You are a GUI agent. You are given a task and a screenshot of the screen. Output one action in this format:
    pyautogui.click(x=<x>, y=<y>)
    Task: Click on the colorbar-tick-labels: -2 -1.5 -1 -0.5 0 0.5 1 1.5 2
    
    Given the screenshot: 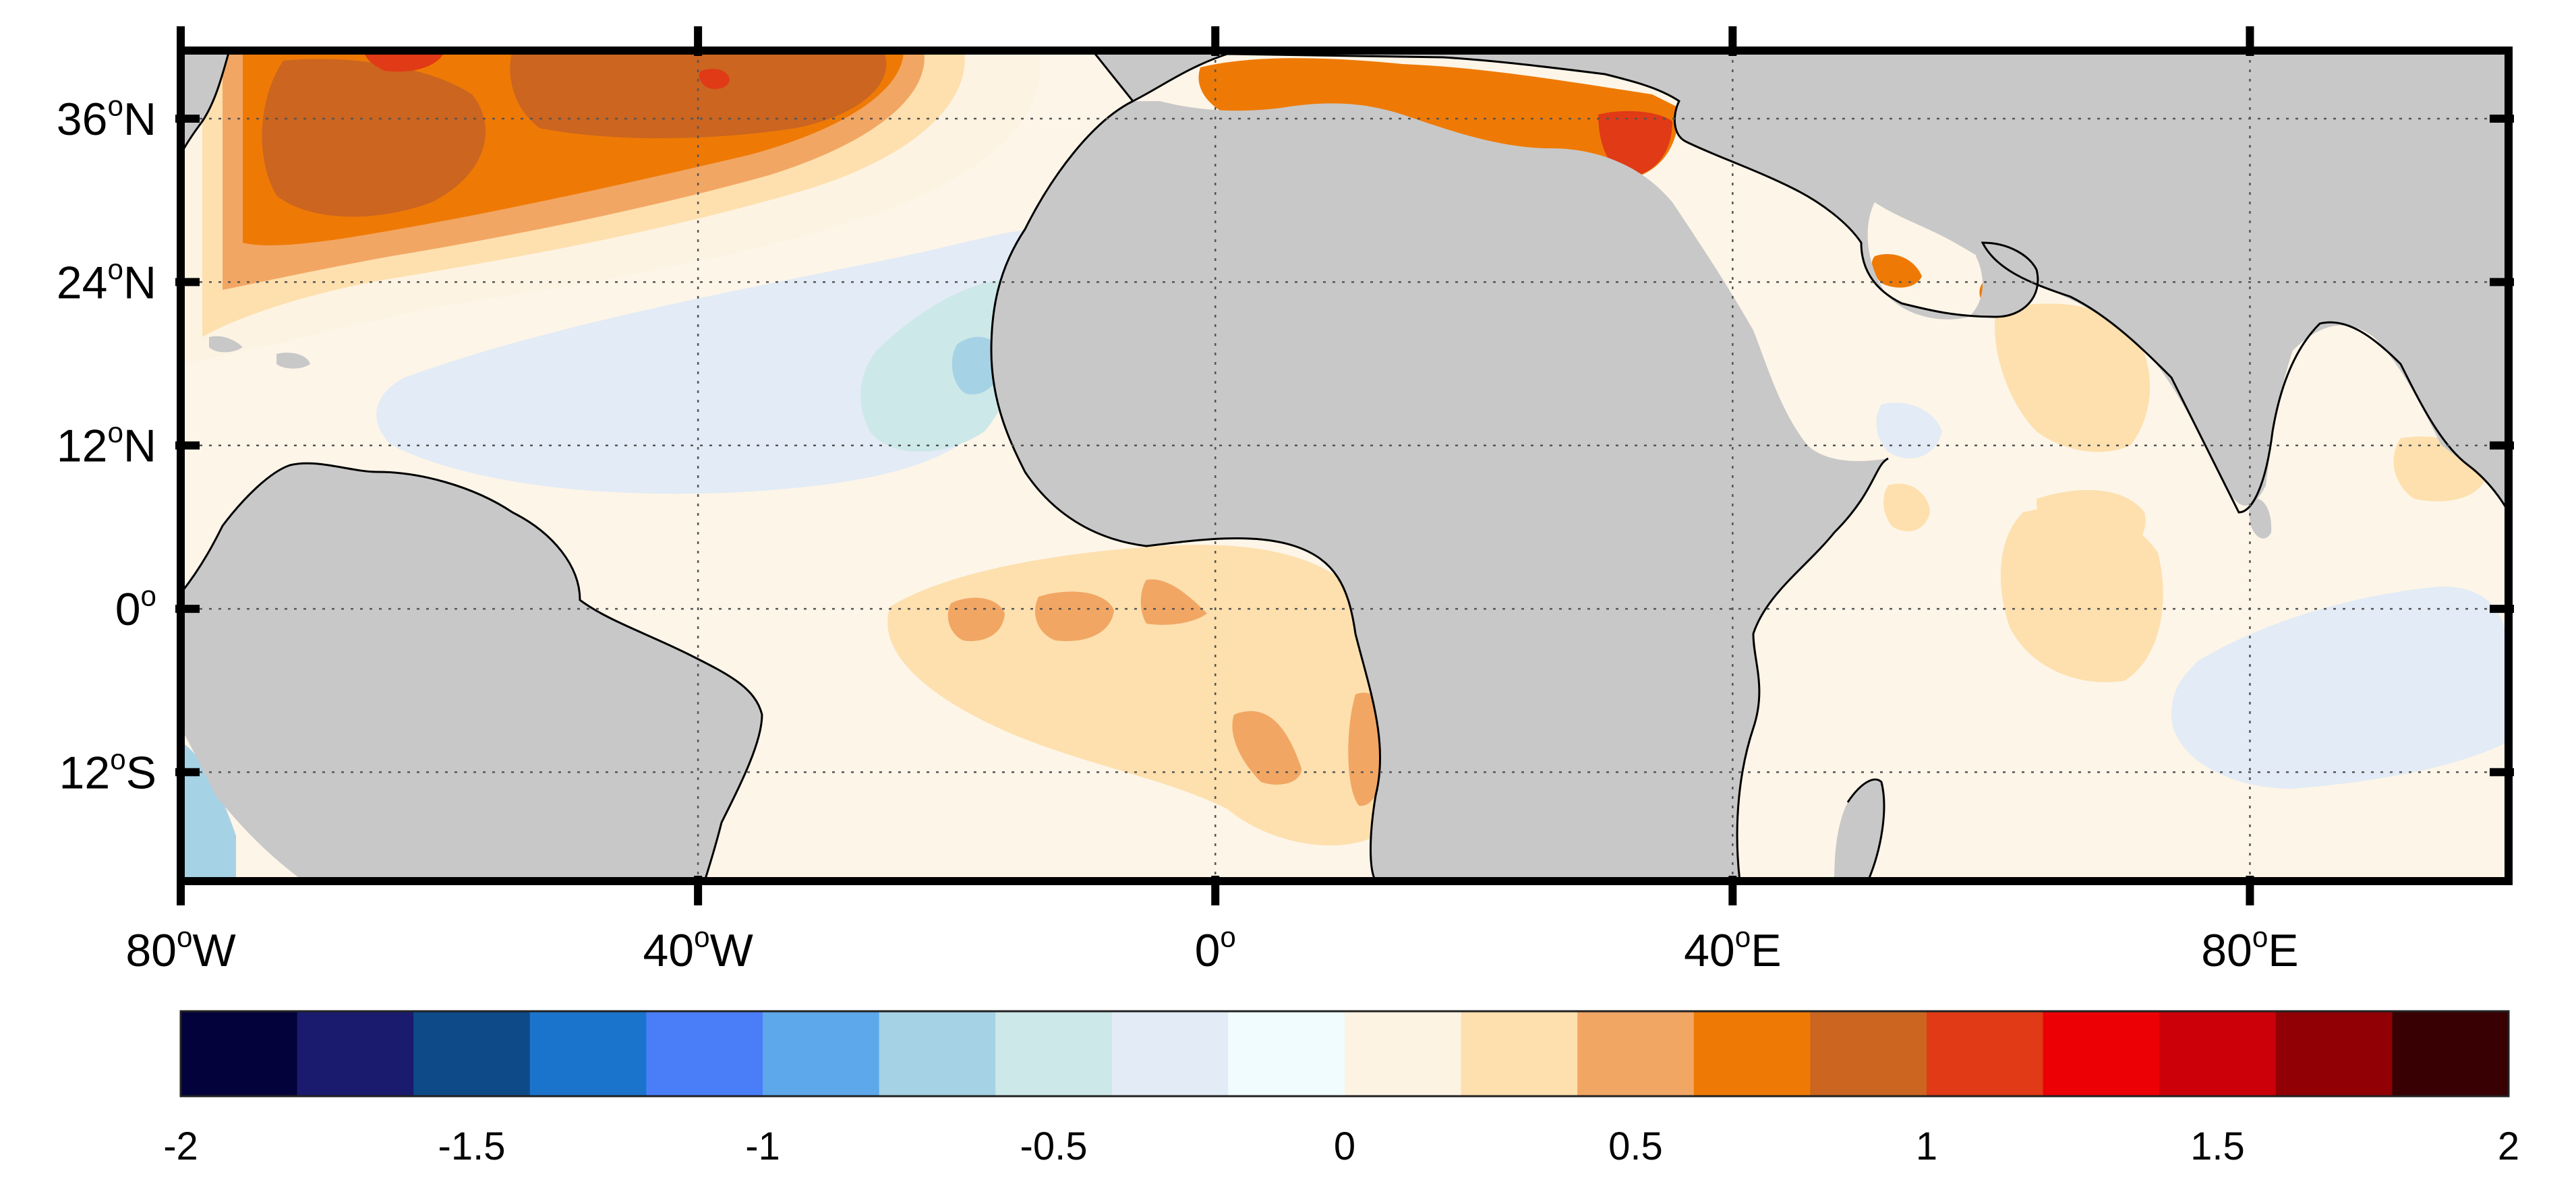 What is the action you would take?
    pyautogui.click(x=1341, y=1146)
    